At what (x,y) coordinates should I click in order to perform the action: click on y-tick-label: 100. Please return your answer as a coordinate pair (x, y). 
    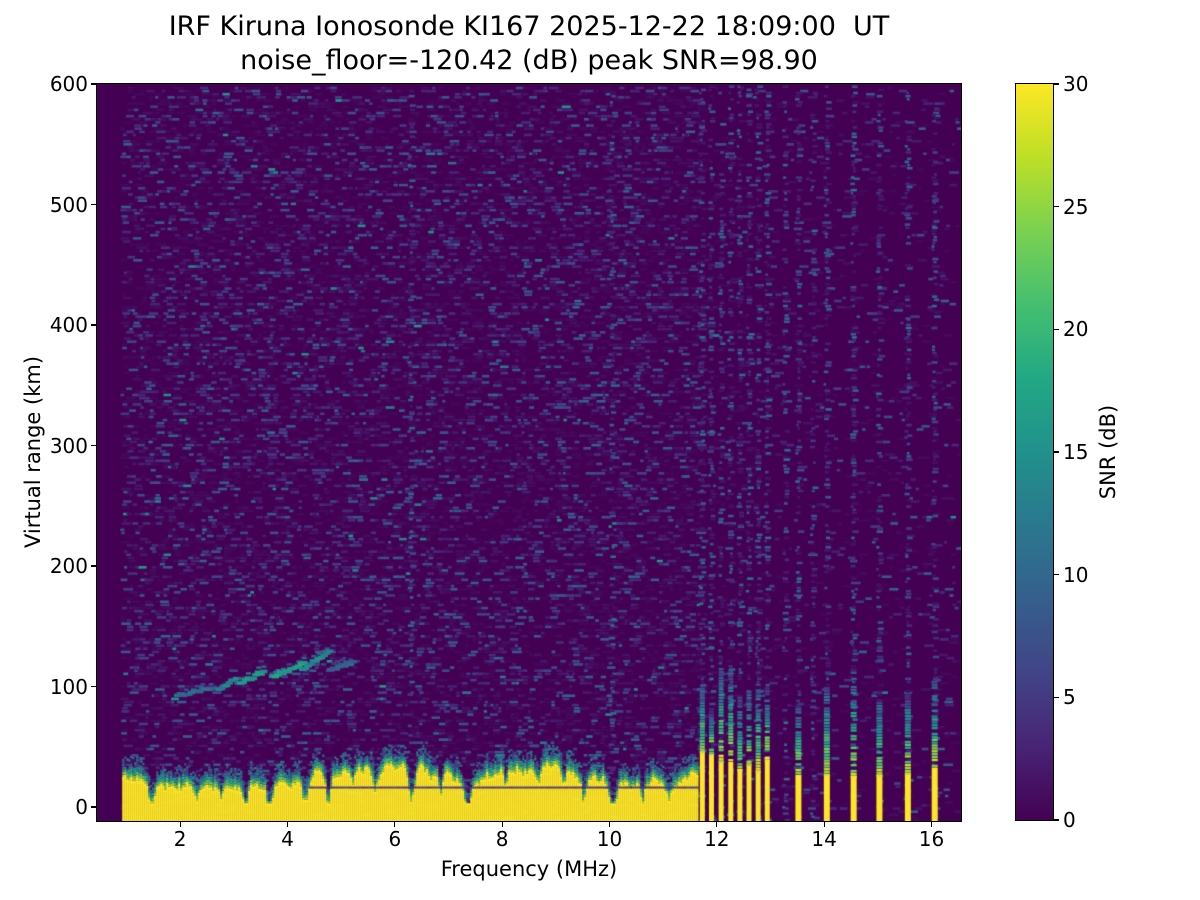
    Looking at the image, I should click on (68, 686).